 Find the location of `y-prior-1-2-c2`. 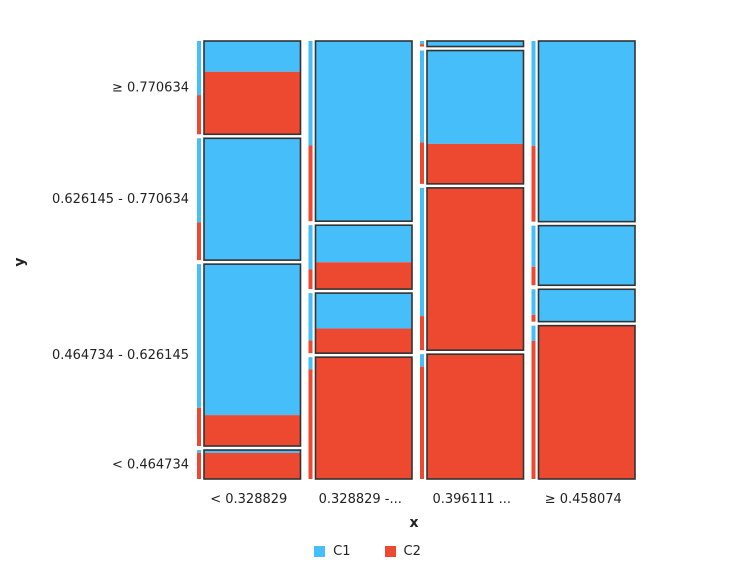

y-prior-1-2-c2 is located at coordinates (310, 279).